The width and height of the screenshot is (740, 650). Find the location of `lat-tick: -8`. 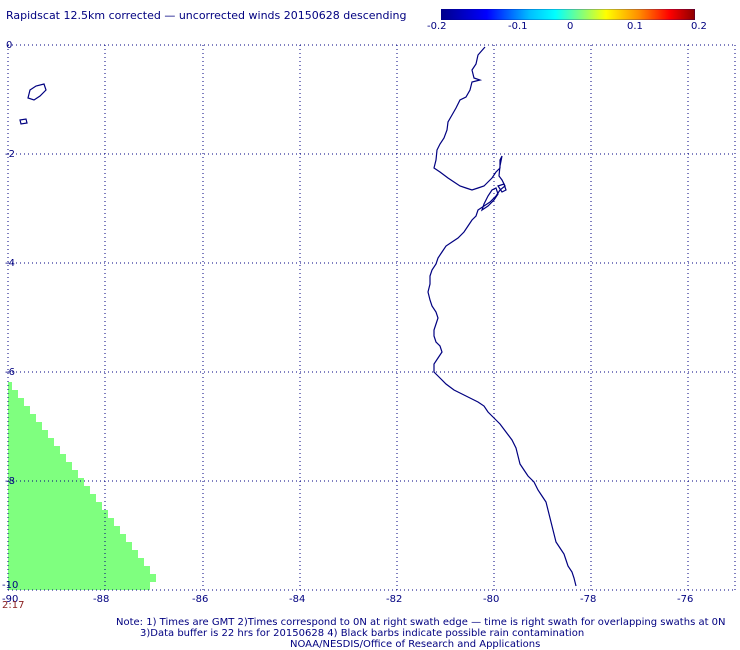

lat-tick: -8 is located at coordinates (10, 481).